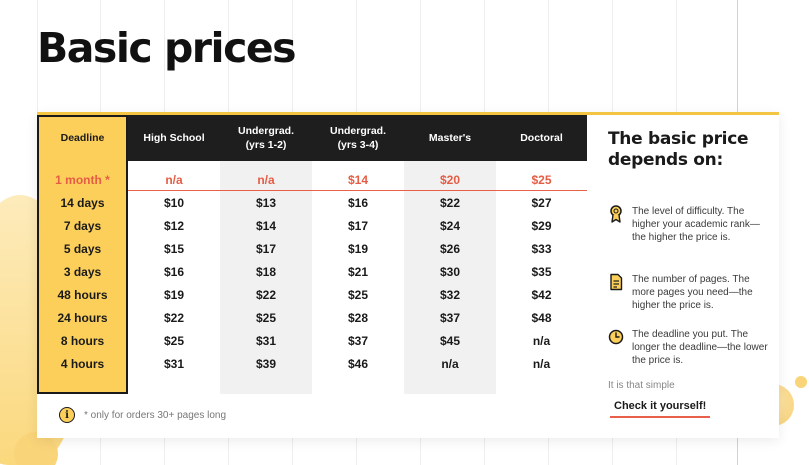 Image resolution: width=809 pixels, height=465 pixels. Describe the element at coordinates (82, 294) in the screenshot. I see `deadline-cell: 48 hours` at that location.